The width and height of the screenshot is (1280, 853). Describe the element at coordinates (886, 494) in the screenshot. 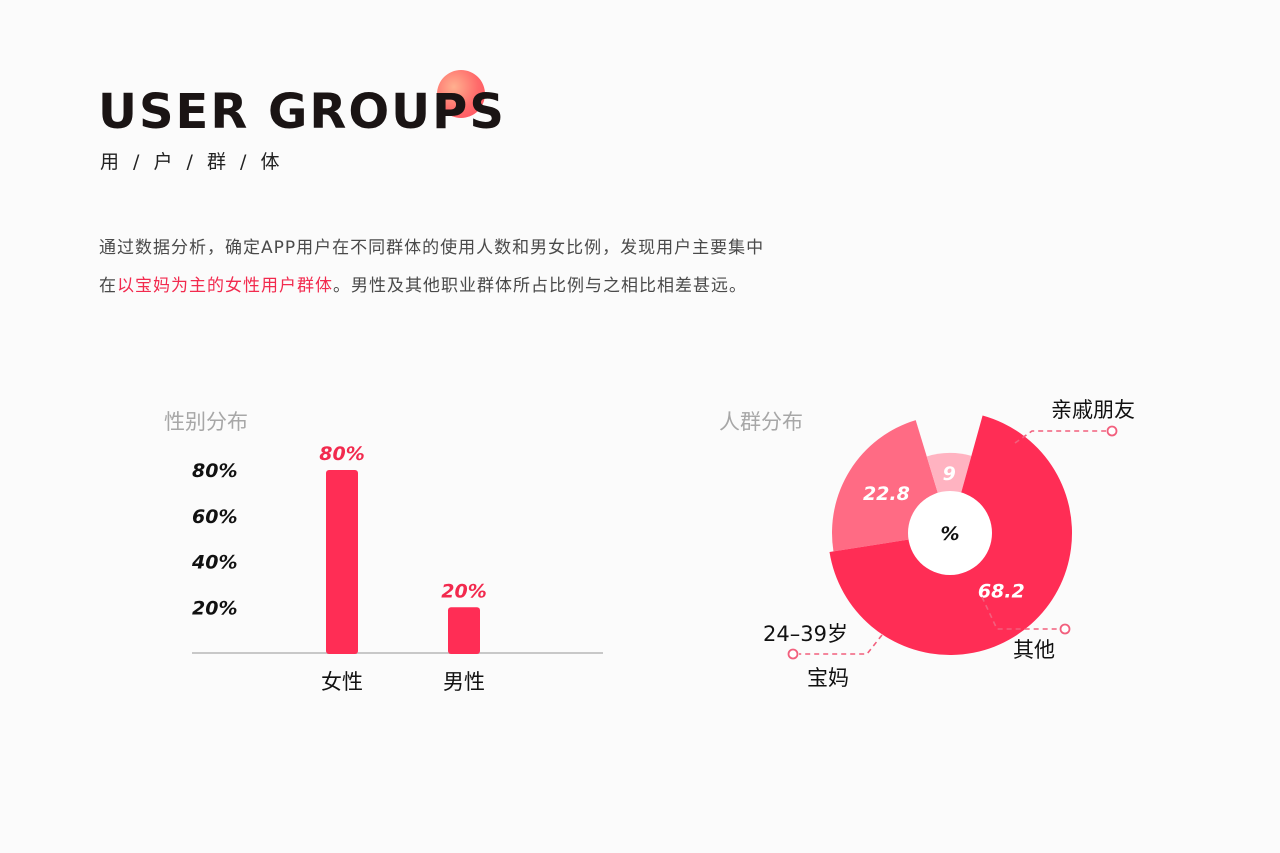

I see `pie-slice-label: 22.8` at that location.